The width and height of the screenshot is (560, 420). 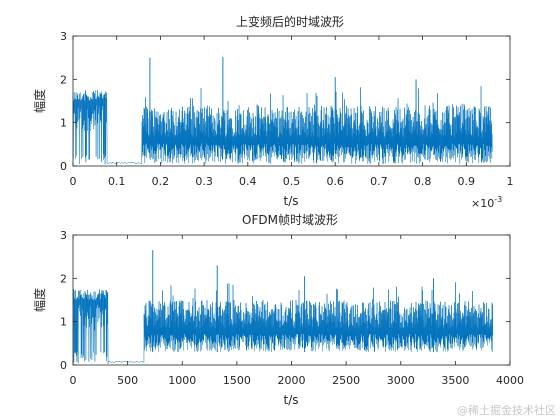 I want to click on x-tick-label: 3500, so click(x=455, y=380).